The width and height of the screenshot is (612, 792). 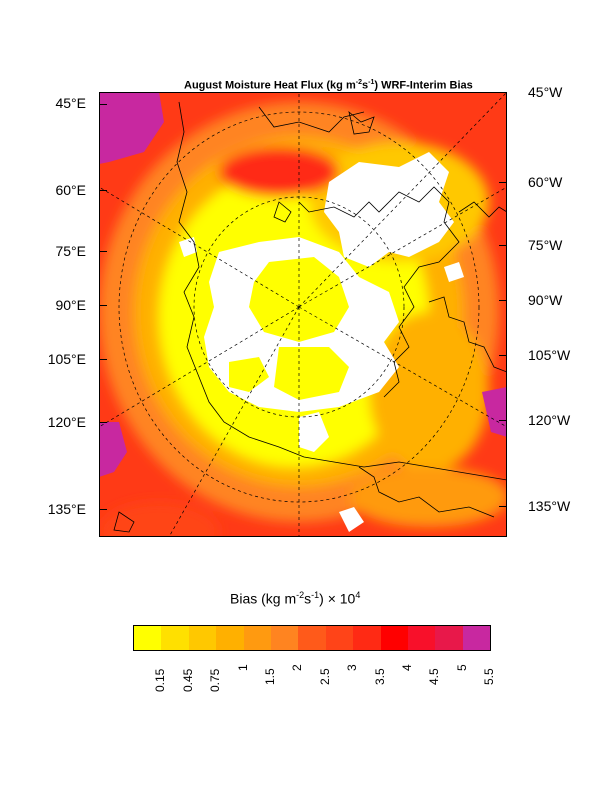 I want to click on colorbar-level-label: 0.45, so click(x=187, y=680).